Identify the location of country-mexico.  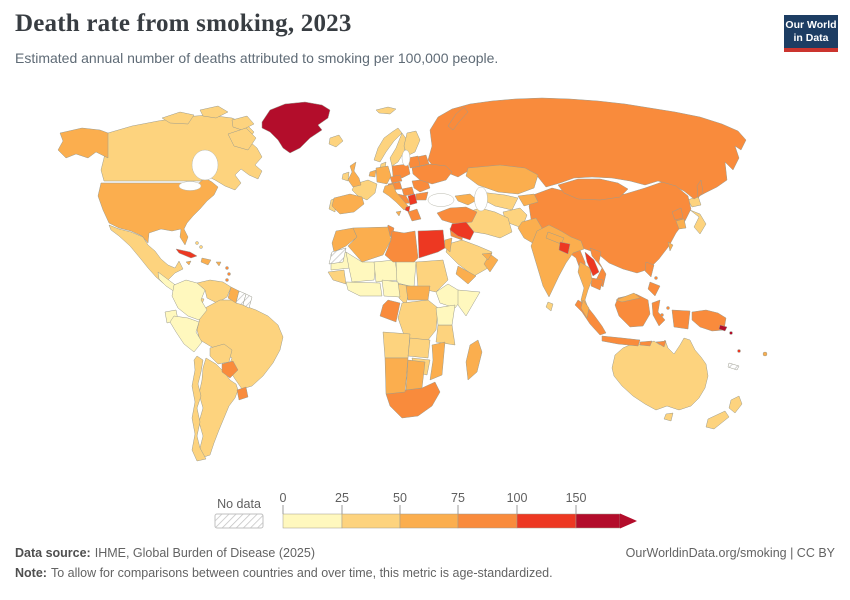
(146, 254).